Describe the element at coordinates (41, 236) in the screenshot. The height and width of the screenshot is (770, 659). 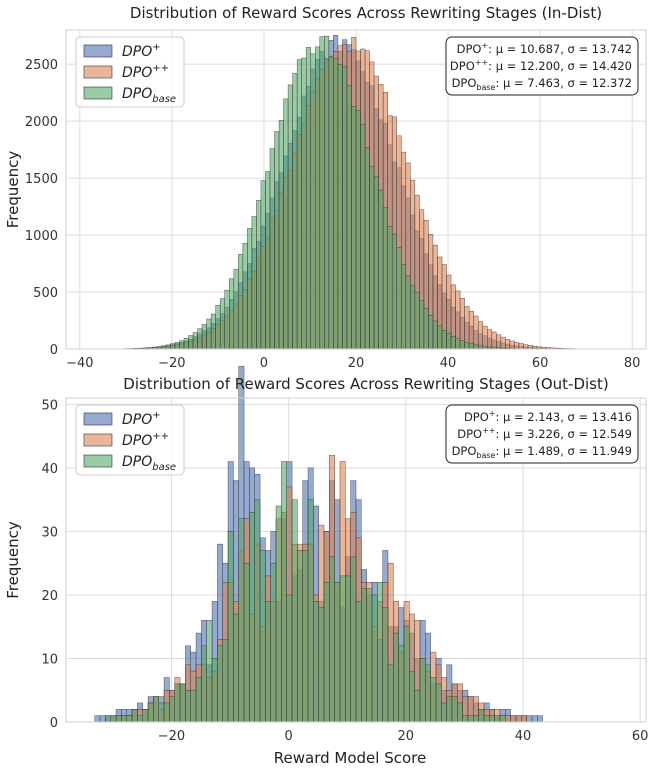
I see `y-tick-label: 1000` at that location.